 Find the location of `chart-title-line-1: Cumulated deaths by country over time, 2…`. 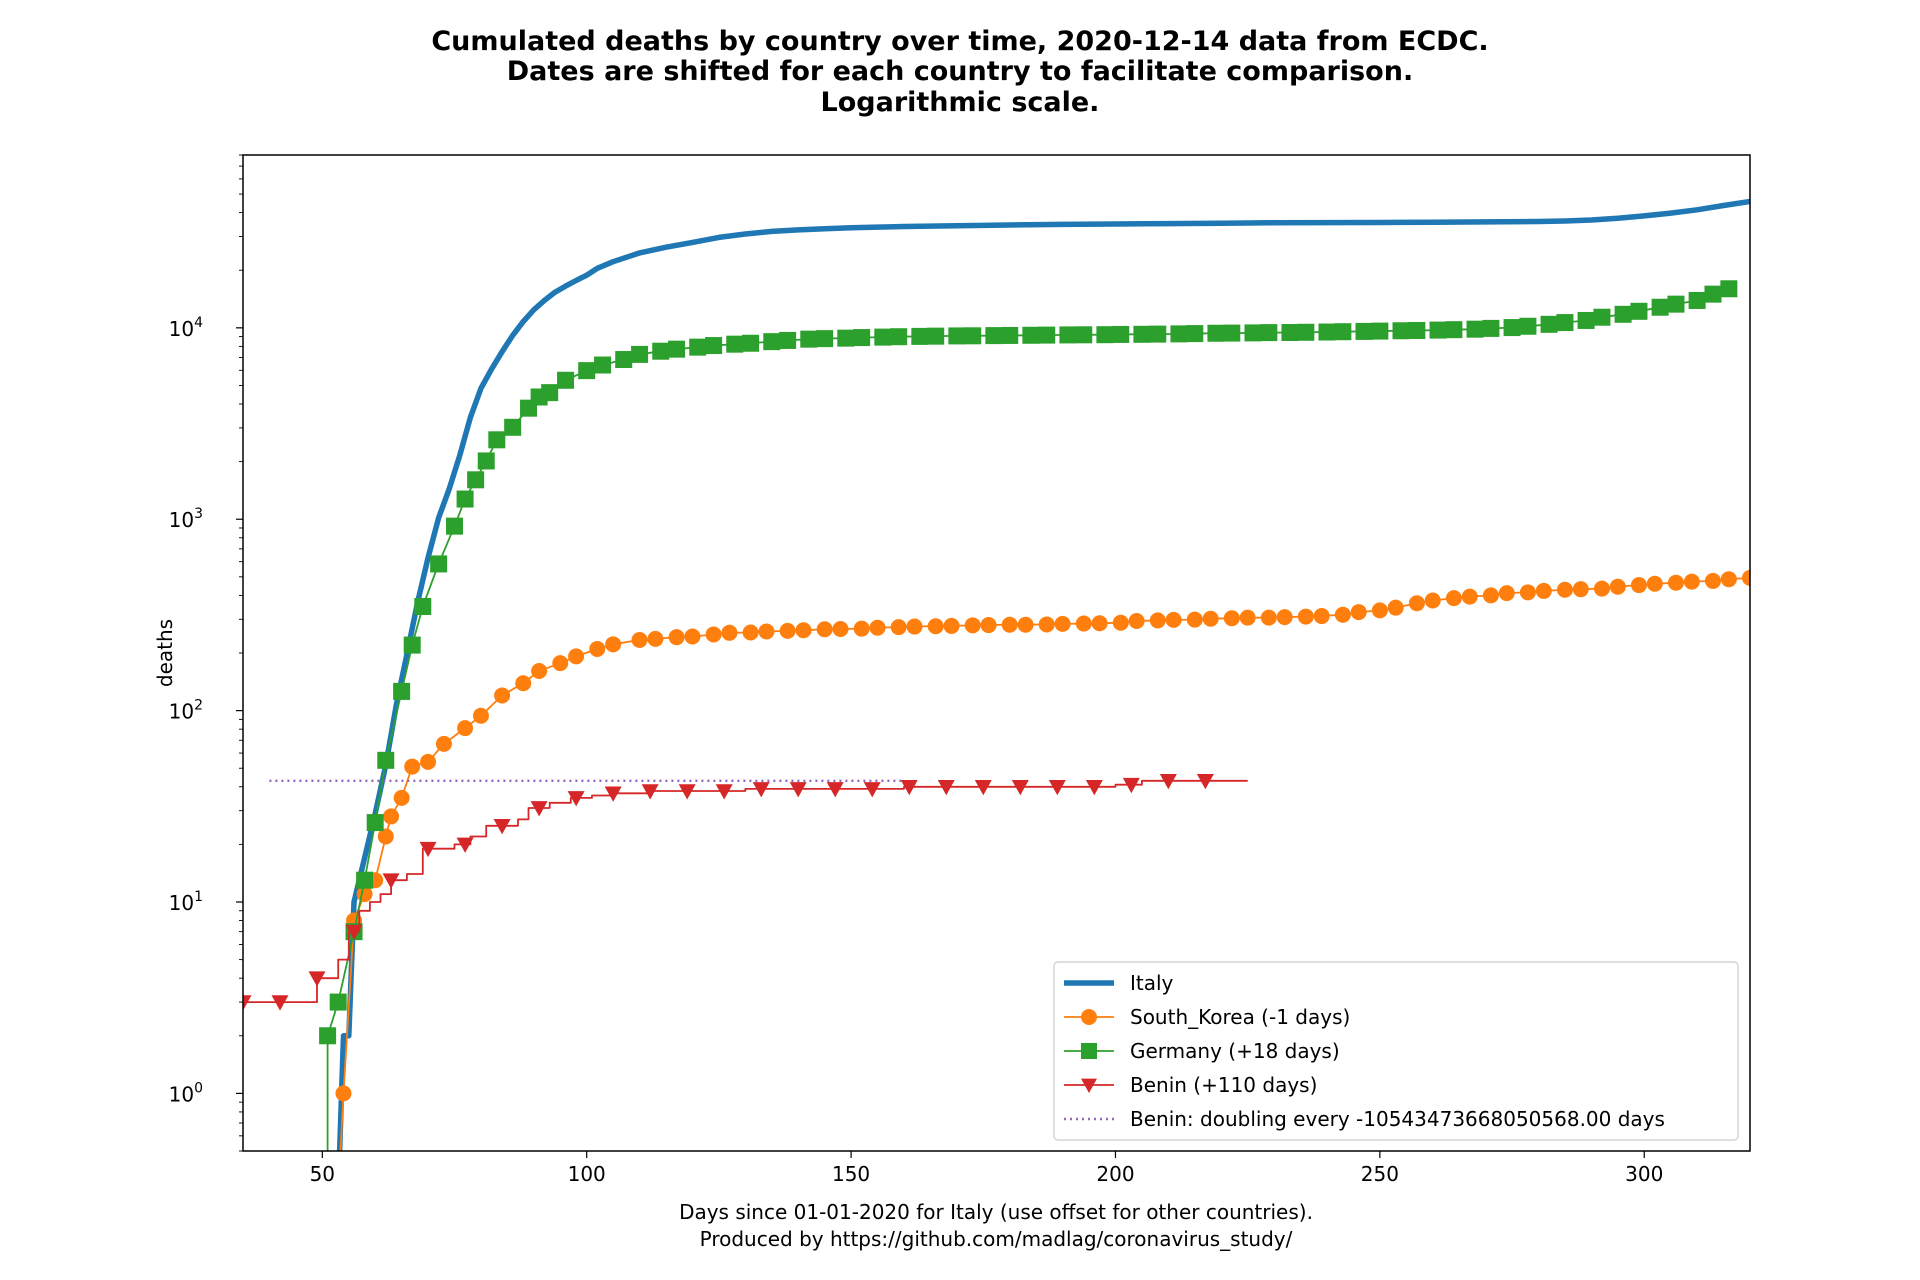

chart-title-line-1: Cumulated deaths by country over time, 2… is located at coordinates (959, 41).